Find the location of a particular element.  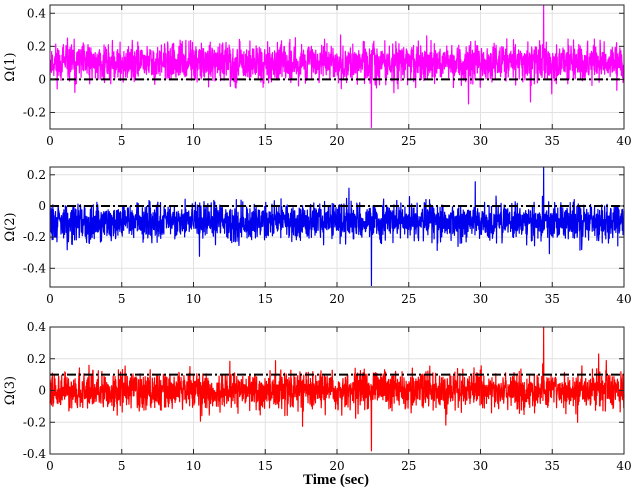

x-axis-label: Time (sec) is located at coordinates (336, 480).